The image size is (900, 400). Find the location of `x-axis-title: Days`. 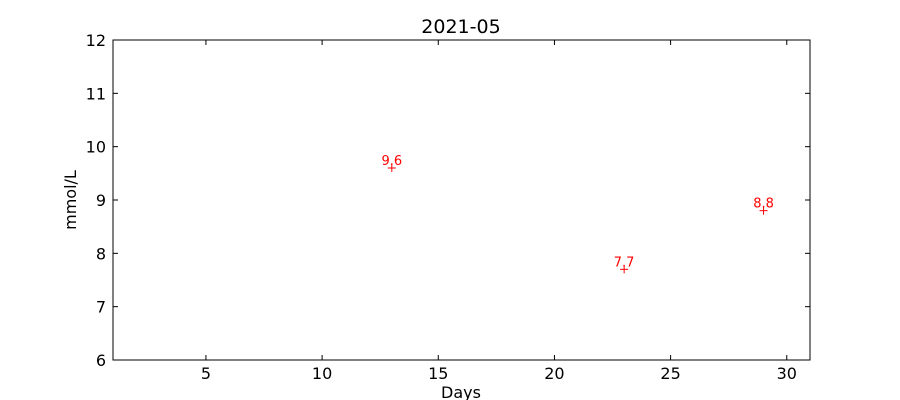

x-axis-title: Days is located at coordinates (461, 391).